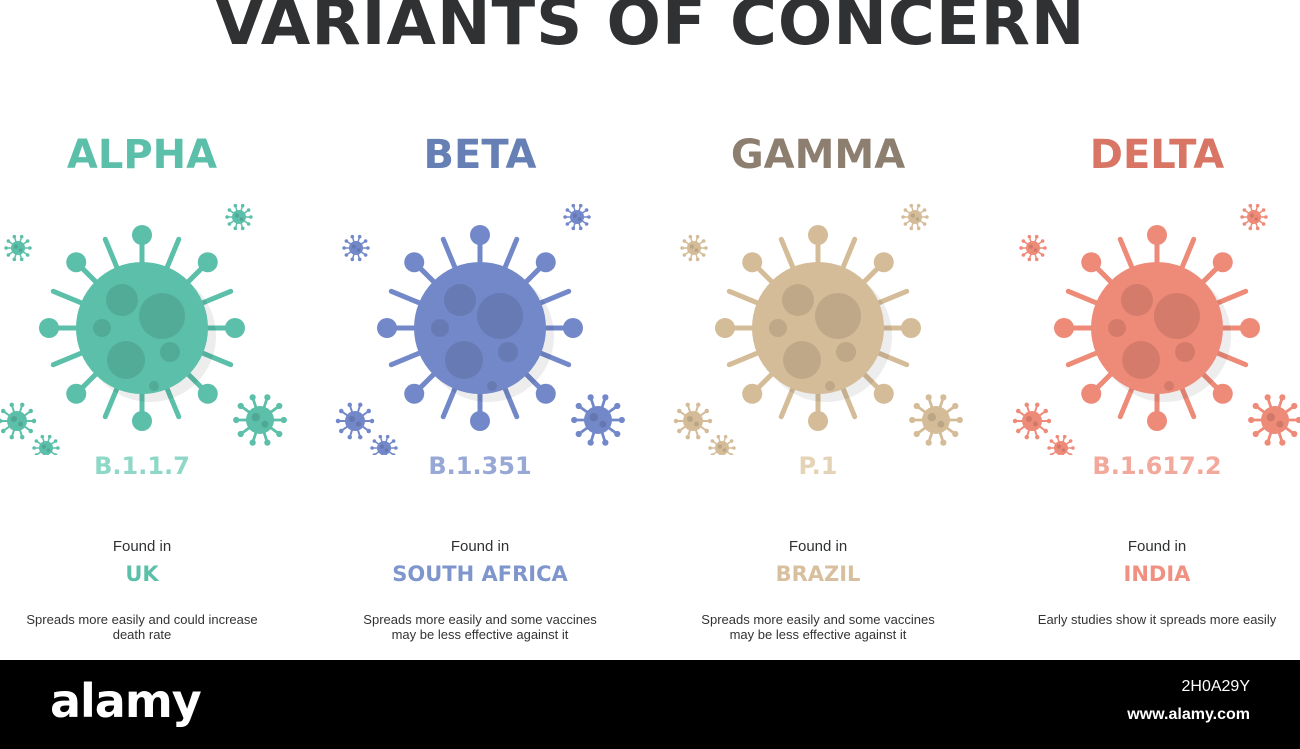 Image resolution: width=1300 pixels, height=749 pixels. Describe the element at coordinates (818, 466) in the screenshot. I see `variant-code: P.1` at that location.